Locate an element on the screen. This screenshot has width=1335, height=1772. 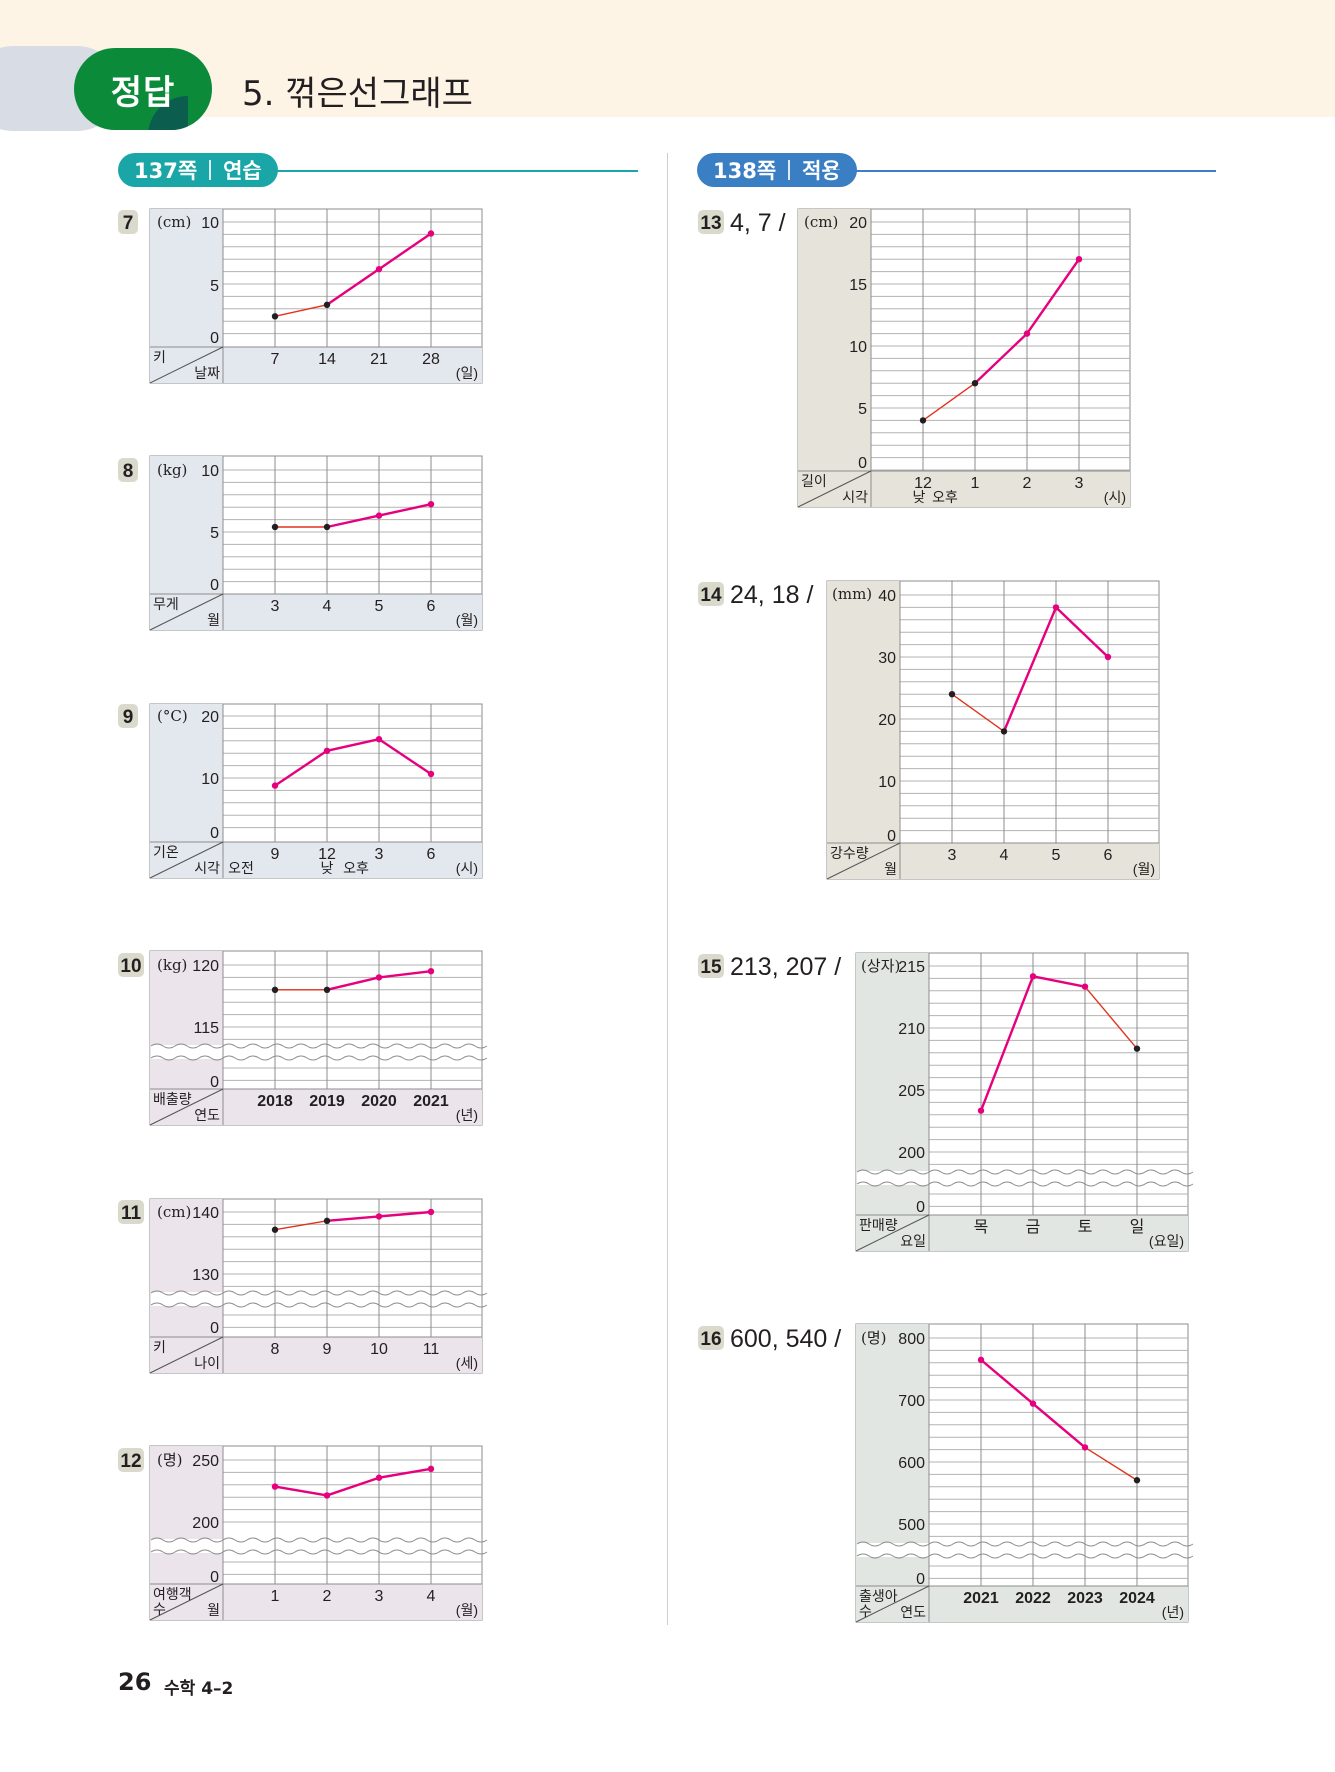
y-tick-label: 20 is located at coordinates (858, 223).